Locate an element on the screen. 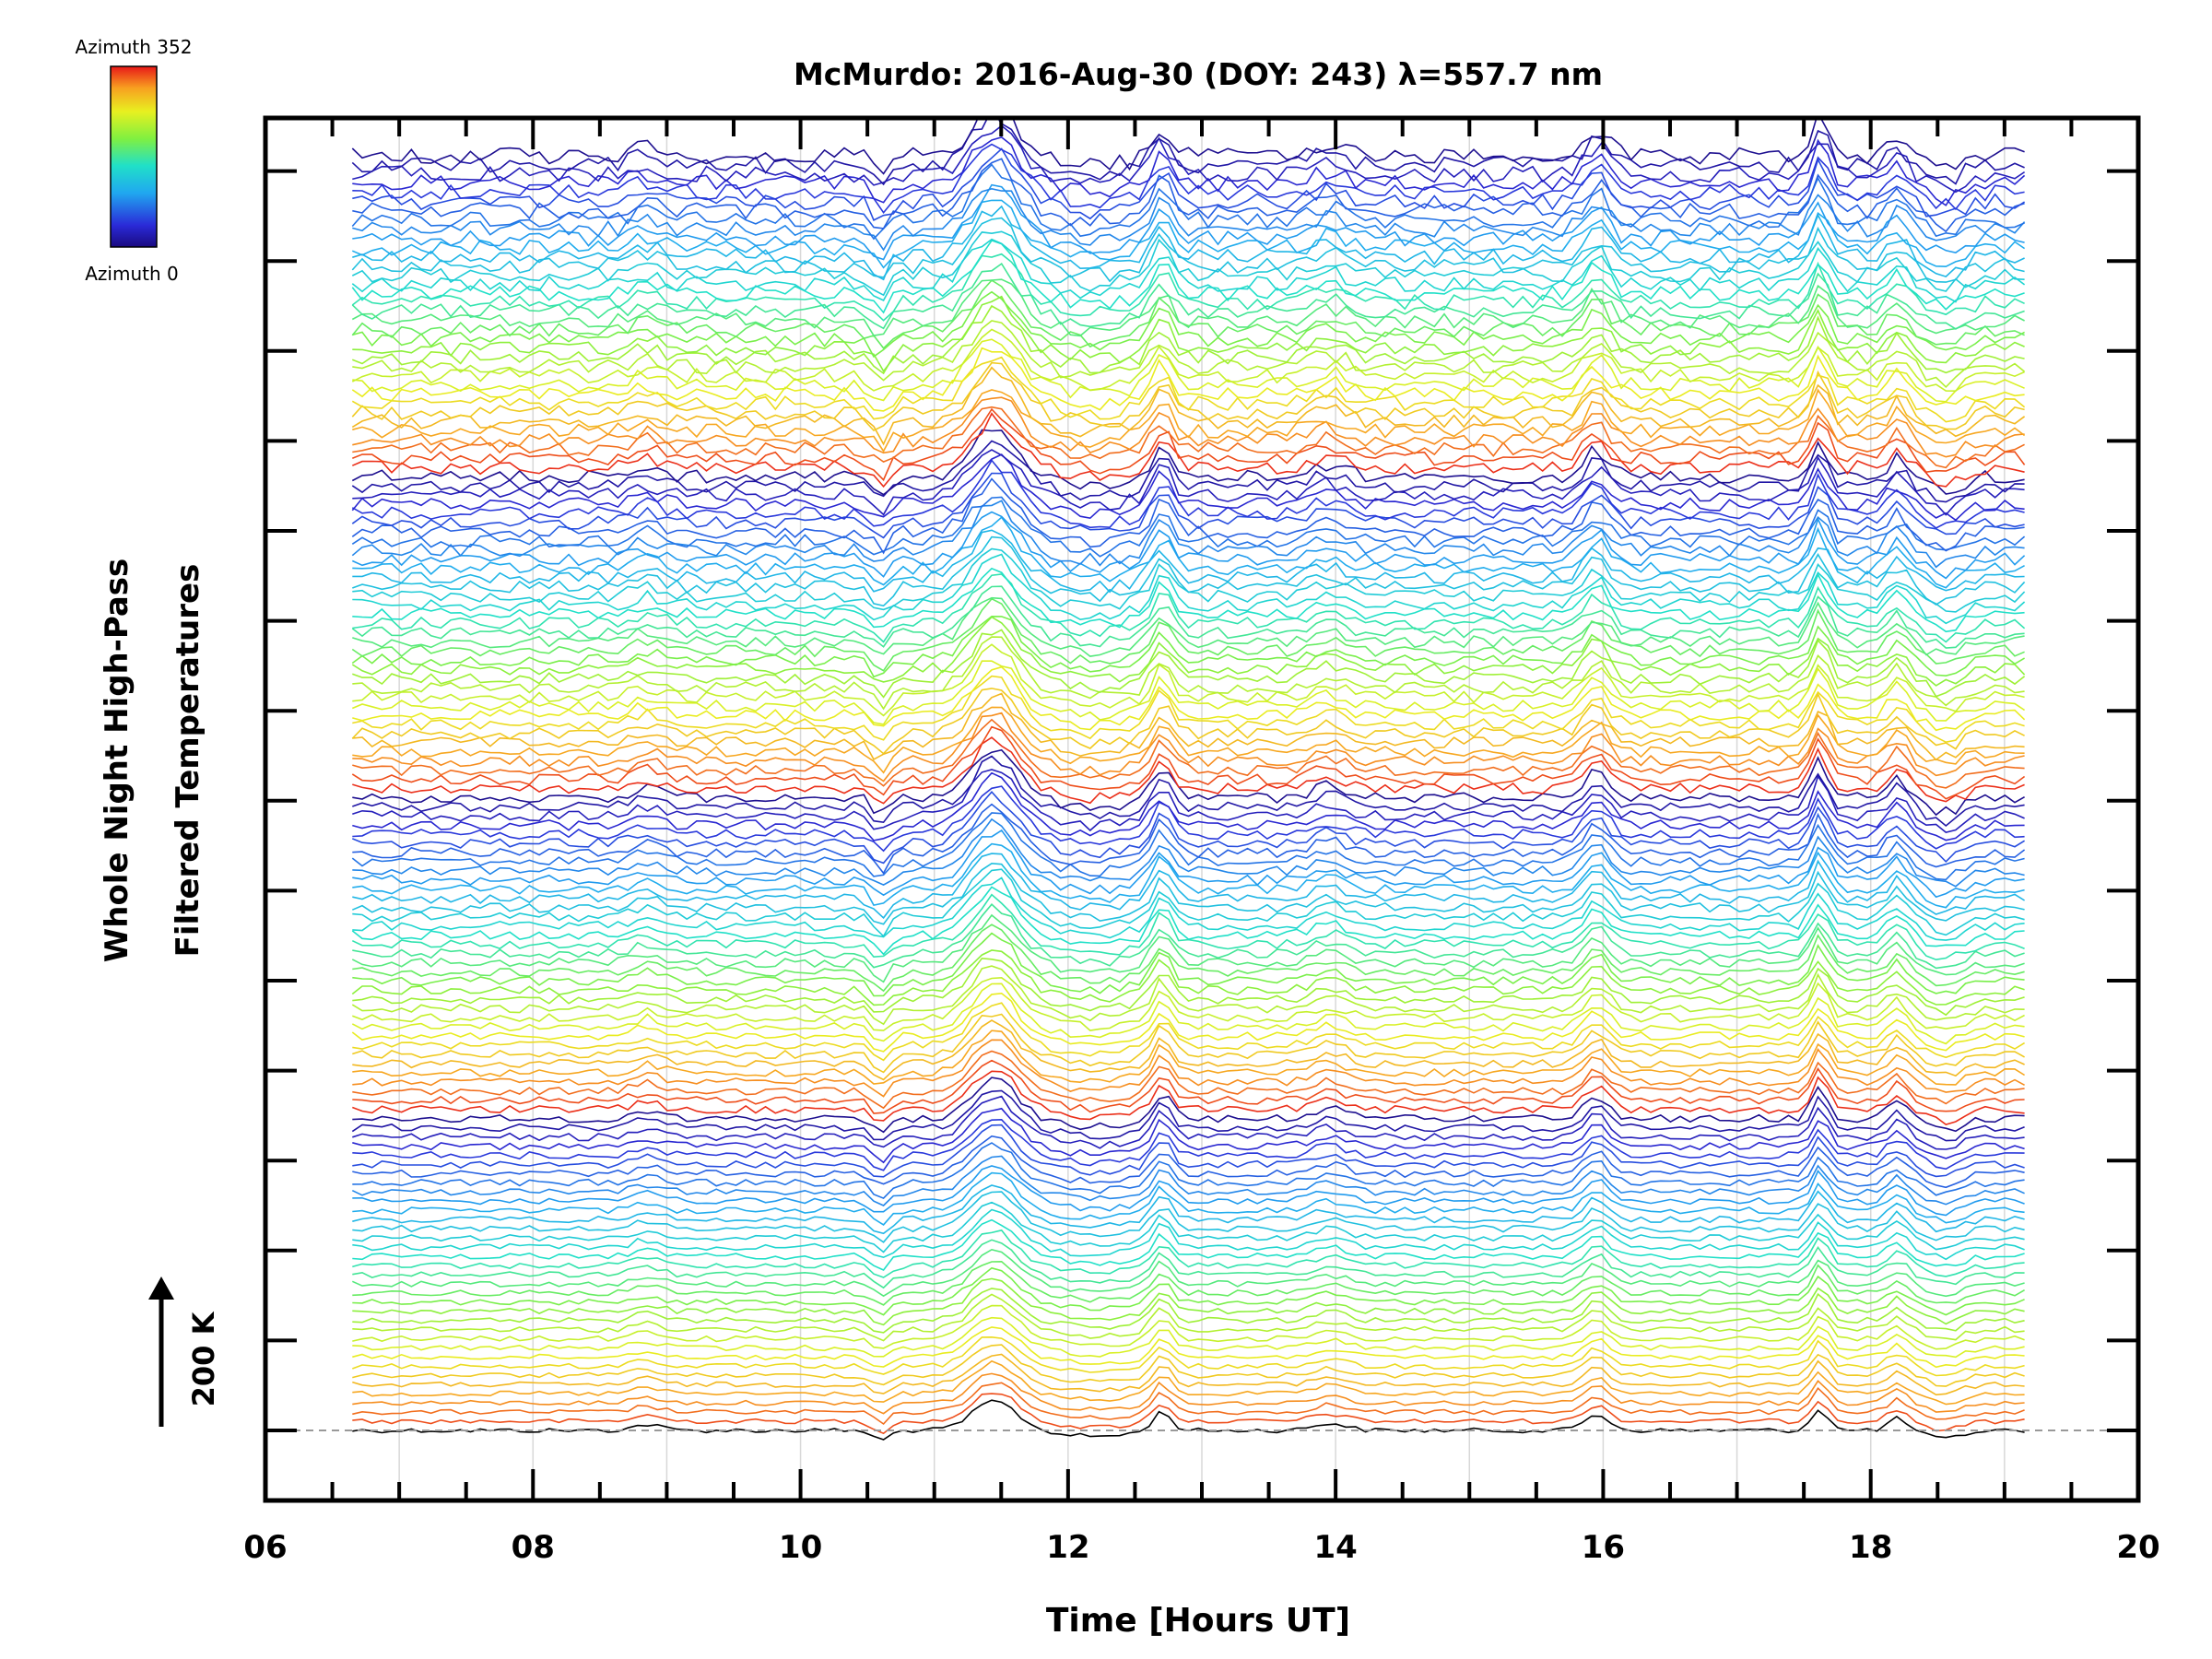 This screenshot has height=1659, width=2212. x-tick-label: 20 is located at coordinates (2137, 1547).